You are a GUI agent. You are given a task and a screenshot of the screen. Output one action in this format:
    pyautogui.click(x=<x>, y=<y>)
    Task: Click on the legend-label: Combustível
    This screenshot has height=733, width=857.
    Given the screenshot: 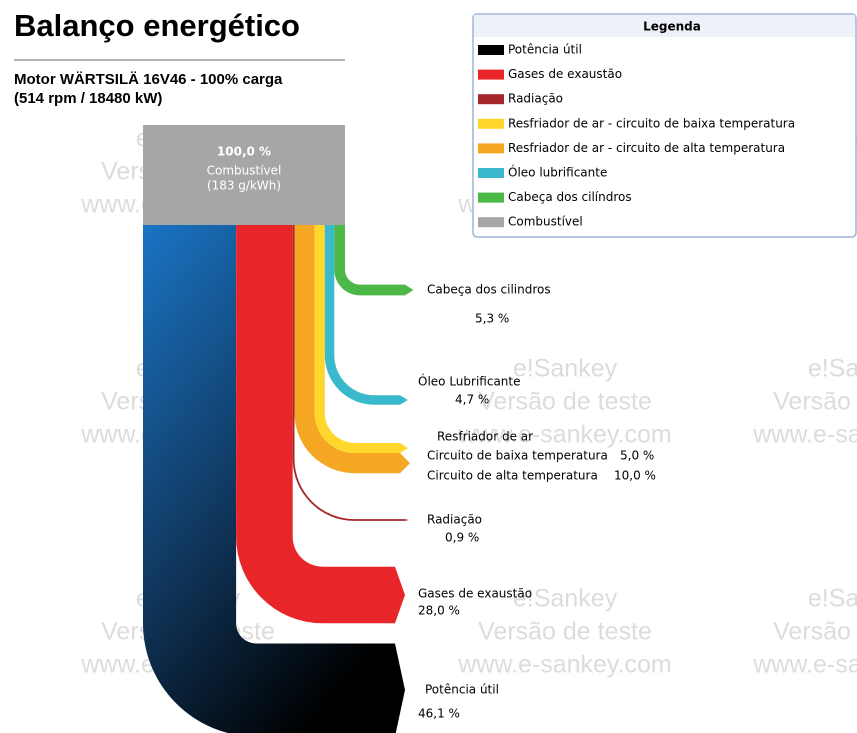 What is the action you would take?
    pyautogui.click(x=545, y=222)
    